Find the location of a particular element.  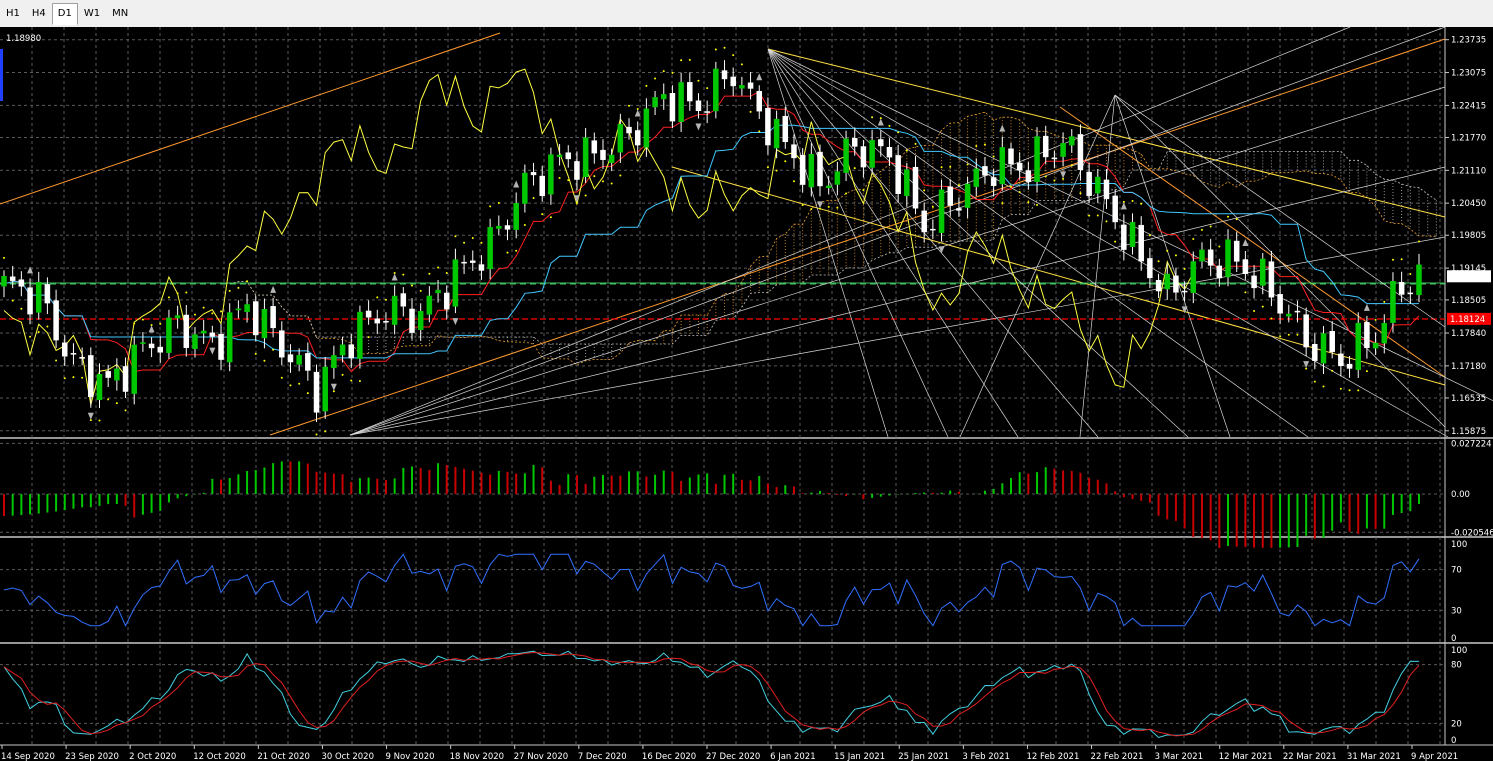

date-tick-label: 7 Dec 2020 is located at coordinates (602, 756).